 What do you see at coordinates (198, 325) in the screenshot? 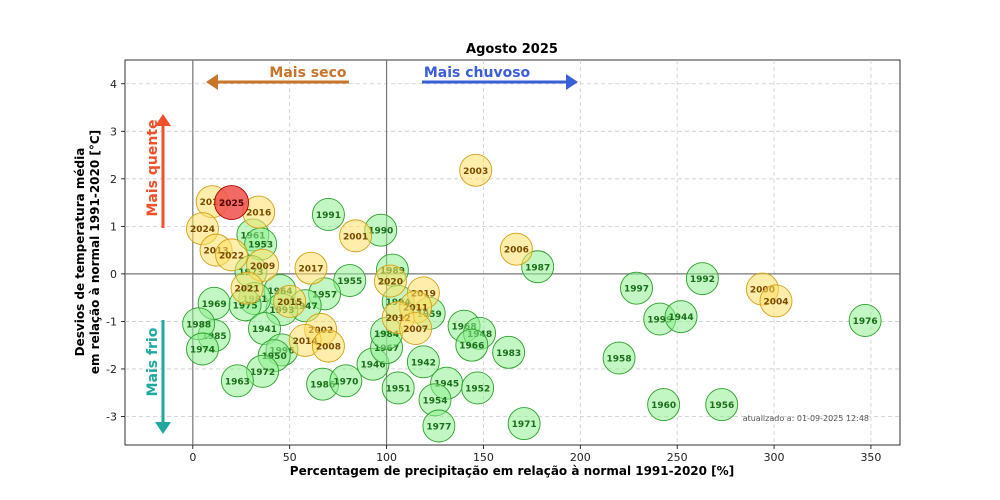
I see `data-point-label: 1988` at bounding box center [198, 325].